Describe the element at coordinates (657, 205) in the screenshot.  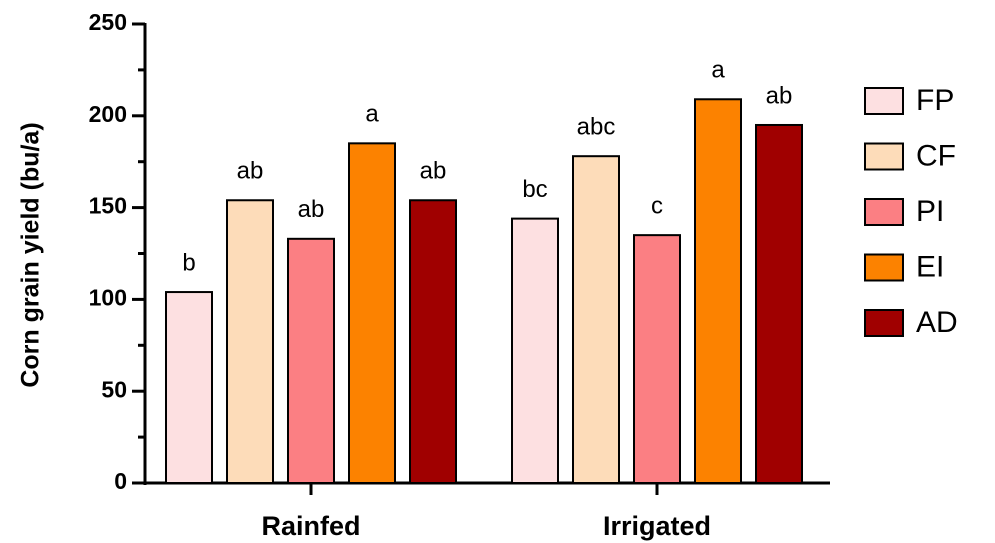
I see `significance-letter: c` at that location.